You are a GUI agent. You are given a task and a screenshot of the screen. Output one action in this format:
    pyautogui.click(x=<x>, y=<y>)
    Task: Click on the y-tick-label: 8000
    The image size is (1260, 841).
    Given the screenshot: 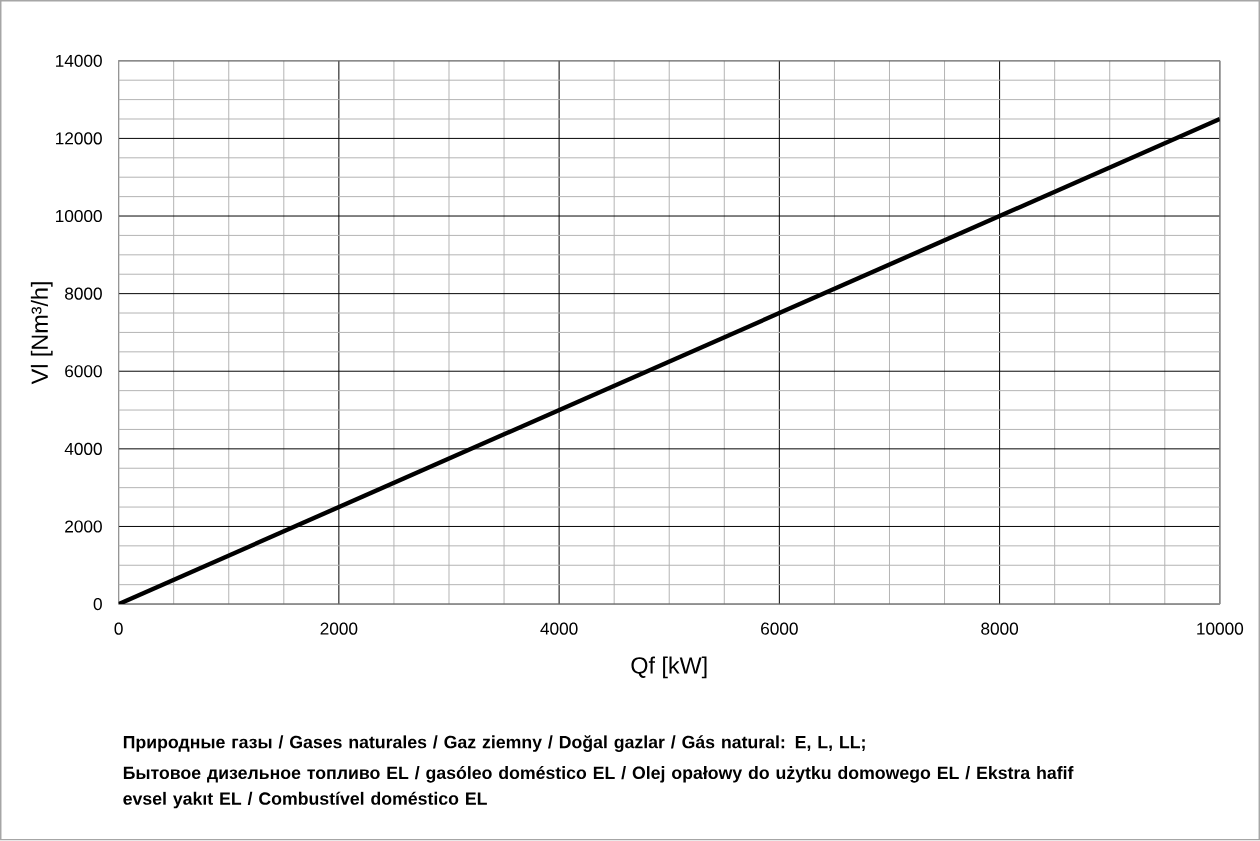 What is the action you would take?
    pyautogui.click(x=83, y=293)
    